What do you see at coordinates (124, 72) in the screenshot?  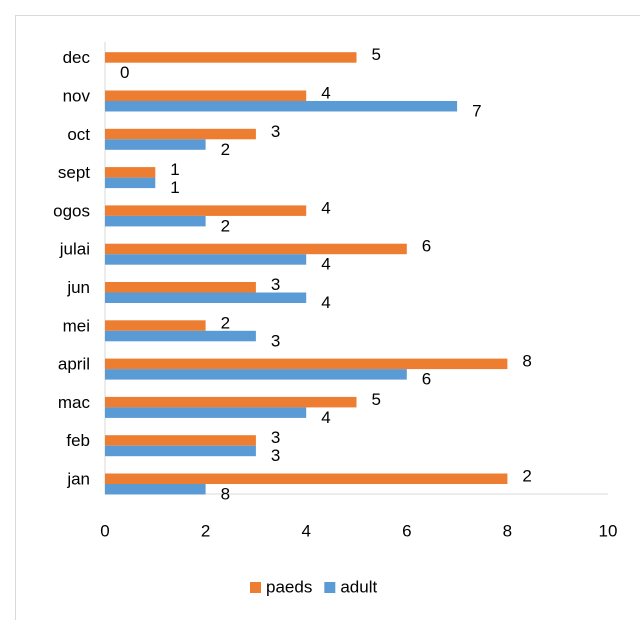 I see `value-label: 0` at bounding box center [124, 72].